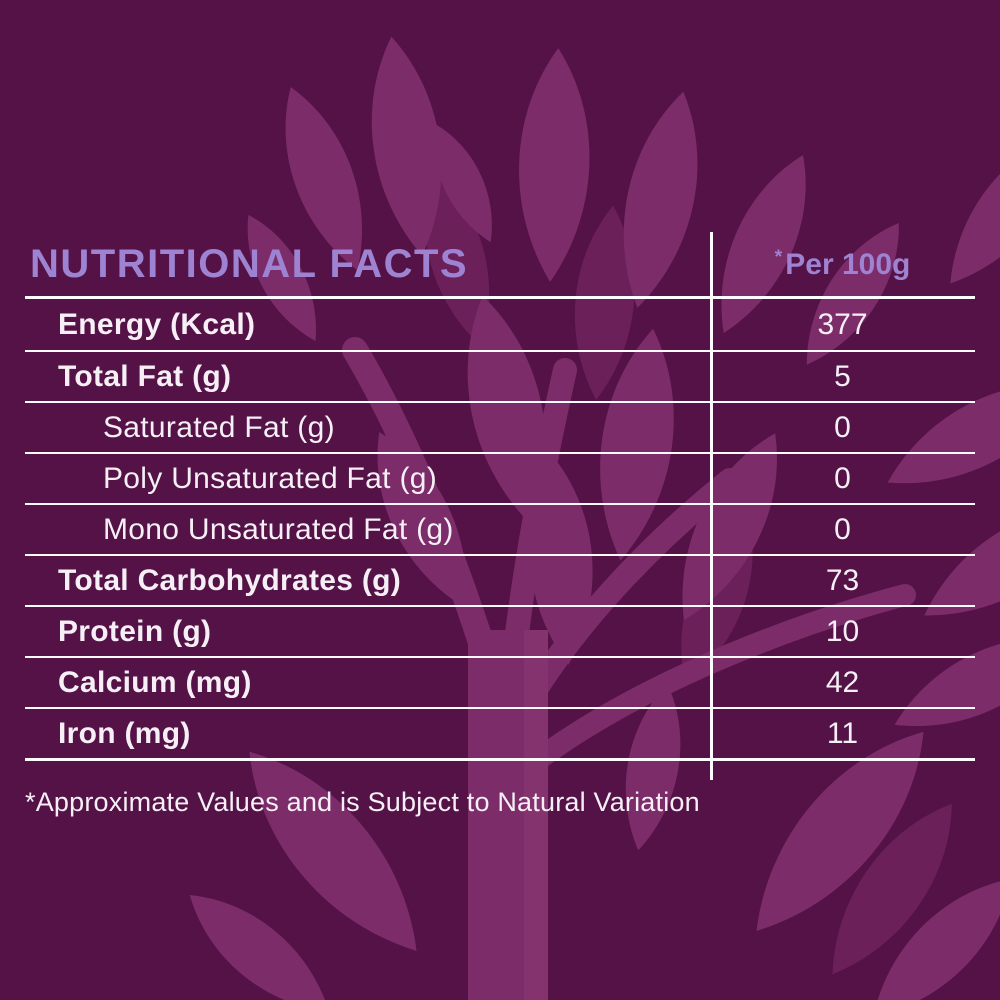 The width and height of the screenshot is (1000, 1000). Describe the element at coordinates (230, 580) in the screenshot. I see `row-label: Total Carbohydrates (g)` at that location.